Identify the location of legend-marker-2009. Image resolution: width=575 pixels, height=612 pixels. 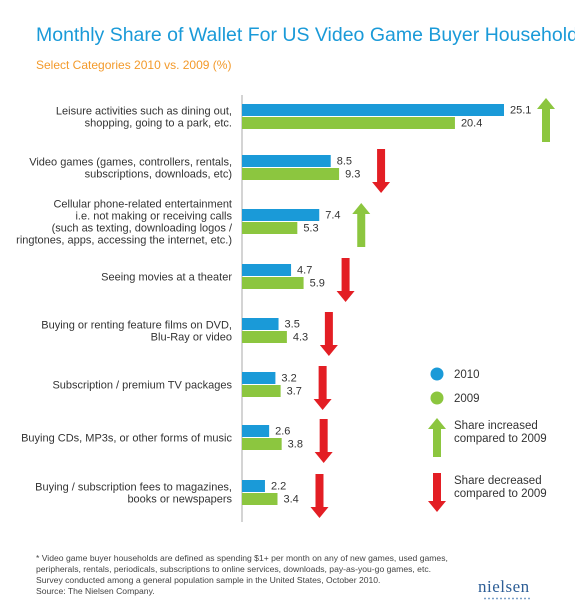
(437, 398).